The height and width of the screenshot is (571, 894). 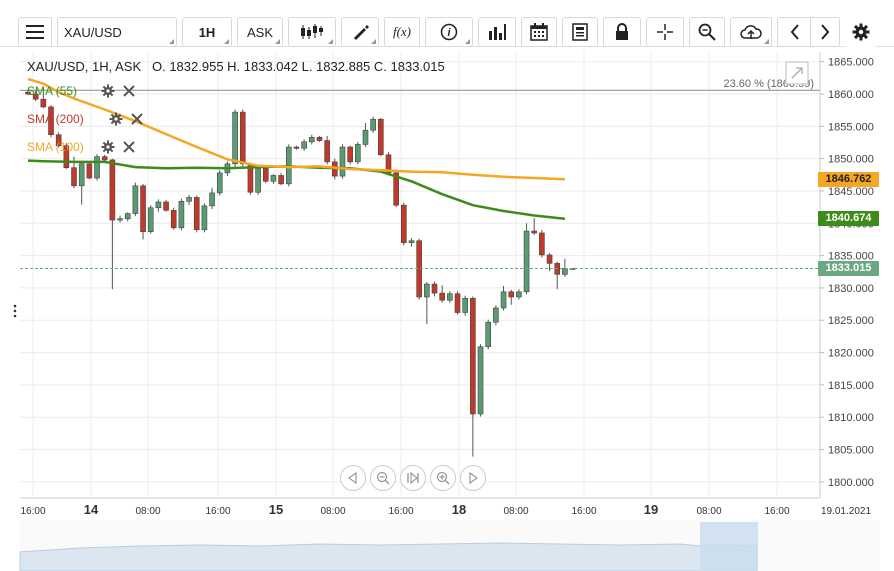 I want to click on maximize-button, so click(x=797, y=73).